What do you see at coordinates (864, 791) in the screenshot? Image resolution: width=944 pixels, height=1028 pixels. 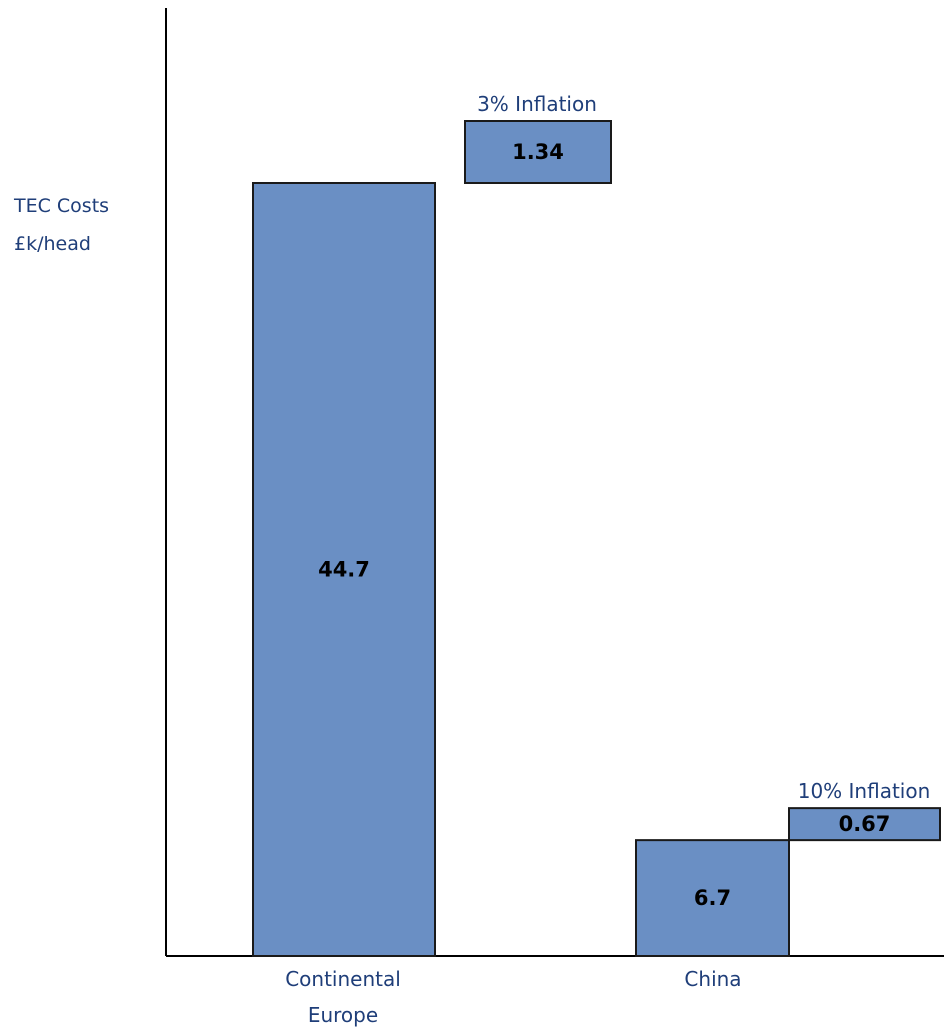 I see `increment-title-label: 10% Inflation` at bounding box center [864, 791].